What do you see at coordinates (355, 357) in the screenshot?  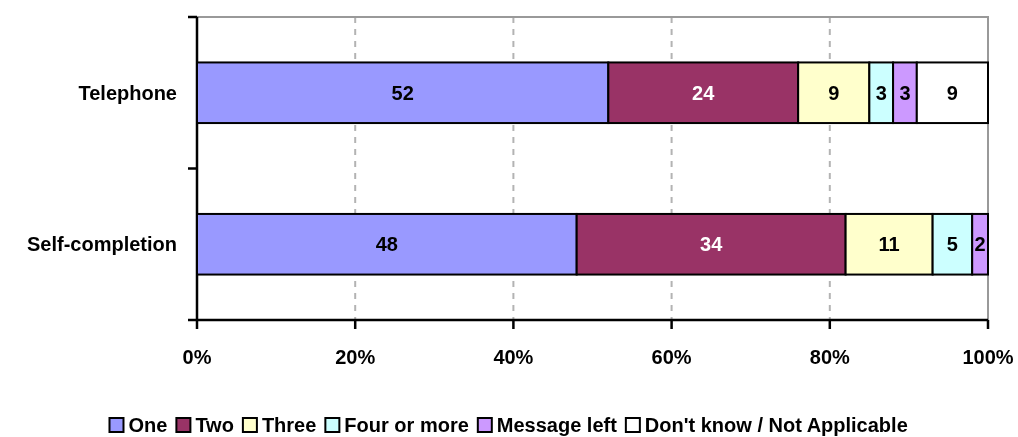 I see `x-tick-label: 20%` at bounding box center [355, 357].